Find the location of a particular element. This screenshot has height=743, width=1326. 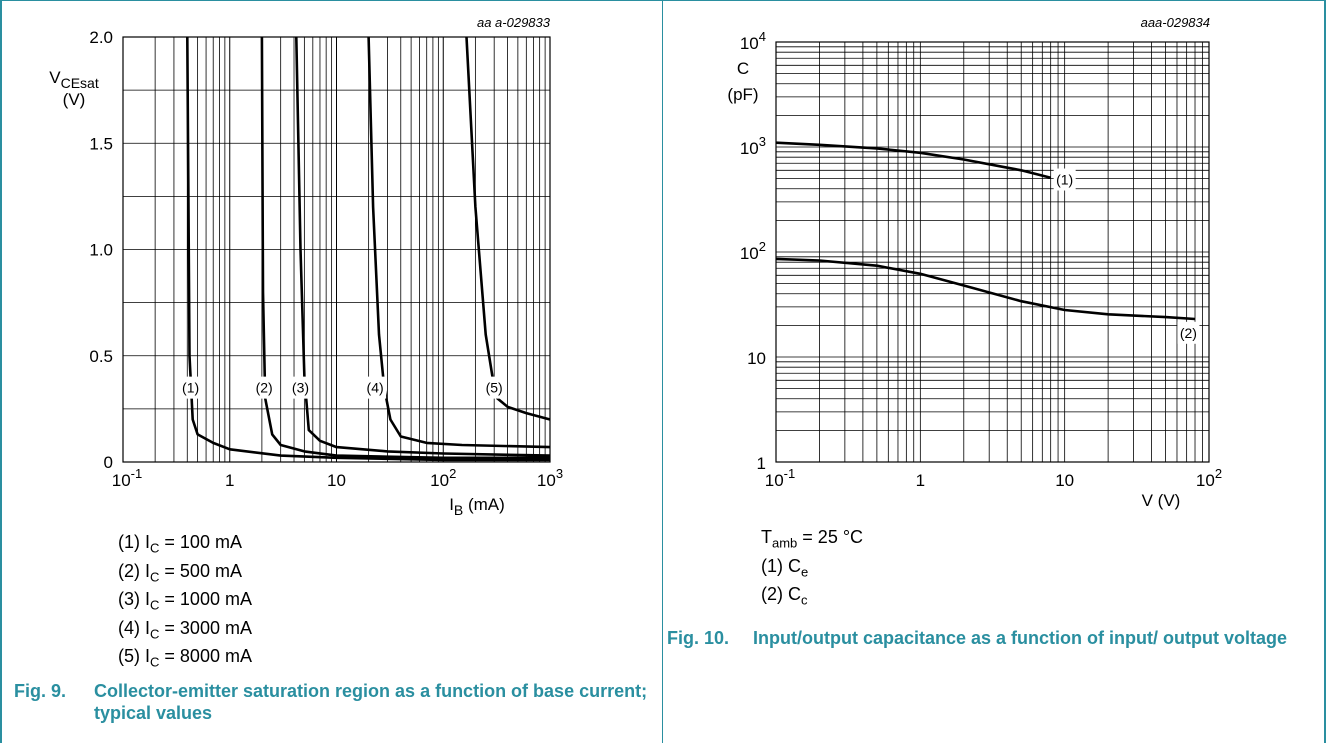

figure-code: aaa-029834 is located at coordinates (1175, 22).